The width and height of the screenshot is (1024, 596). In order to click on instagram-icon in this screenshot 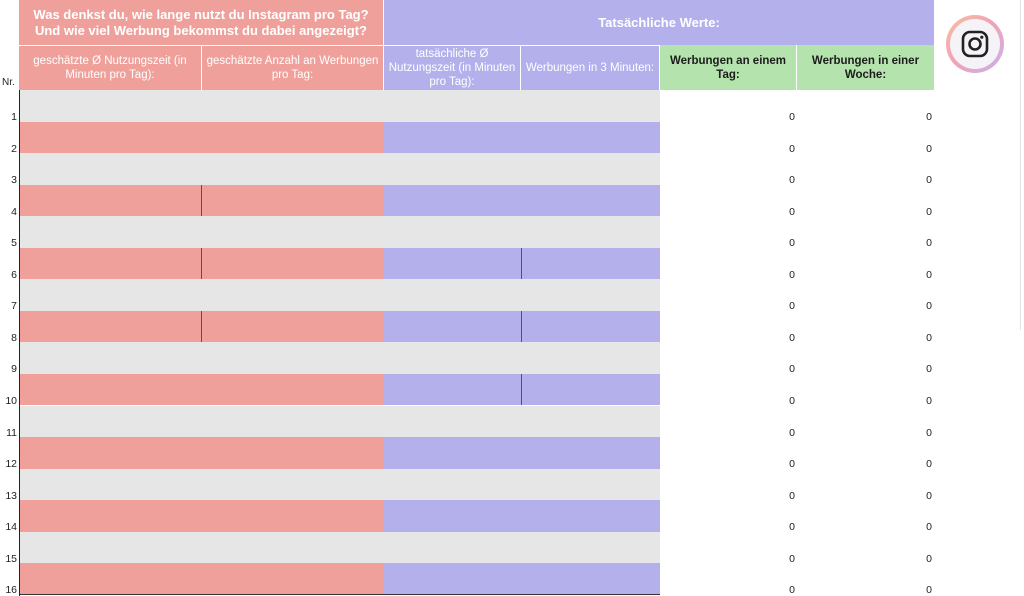, I will do `click(975, 44)`.